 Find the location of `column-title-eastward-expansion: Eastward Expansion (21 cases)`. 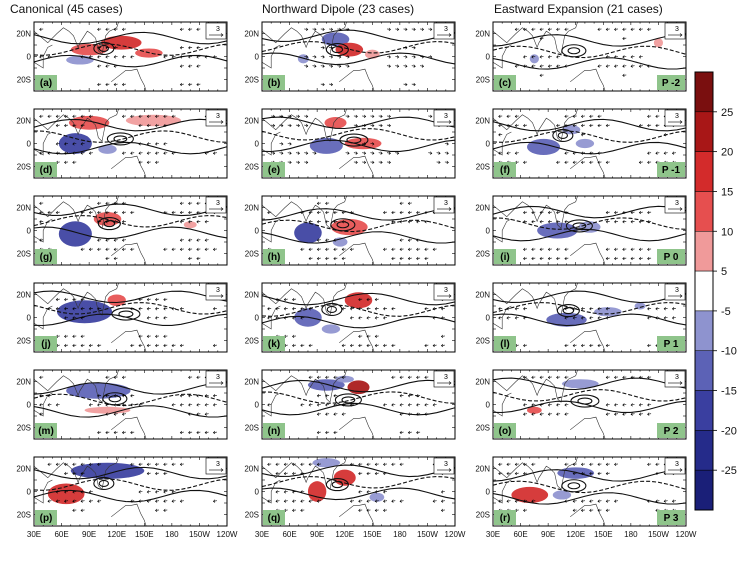

column-title-eastward-expansion: Eastward Expansion (21 cases) is located at coordinates (578, 9).